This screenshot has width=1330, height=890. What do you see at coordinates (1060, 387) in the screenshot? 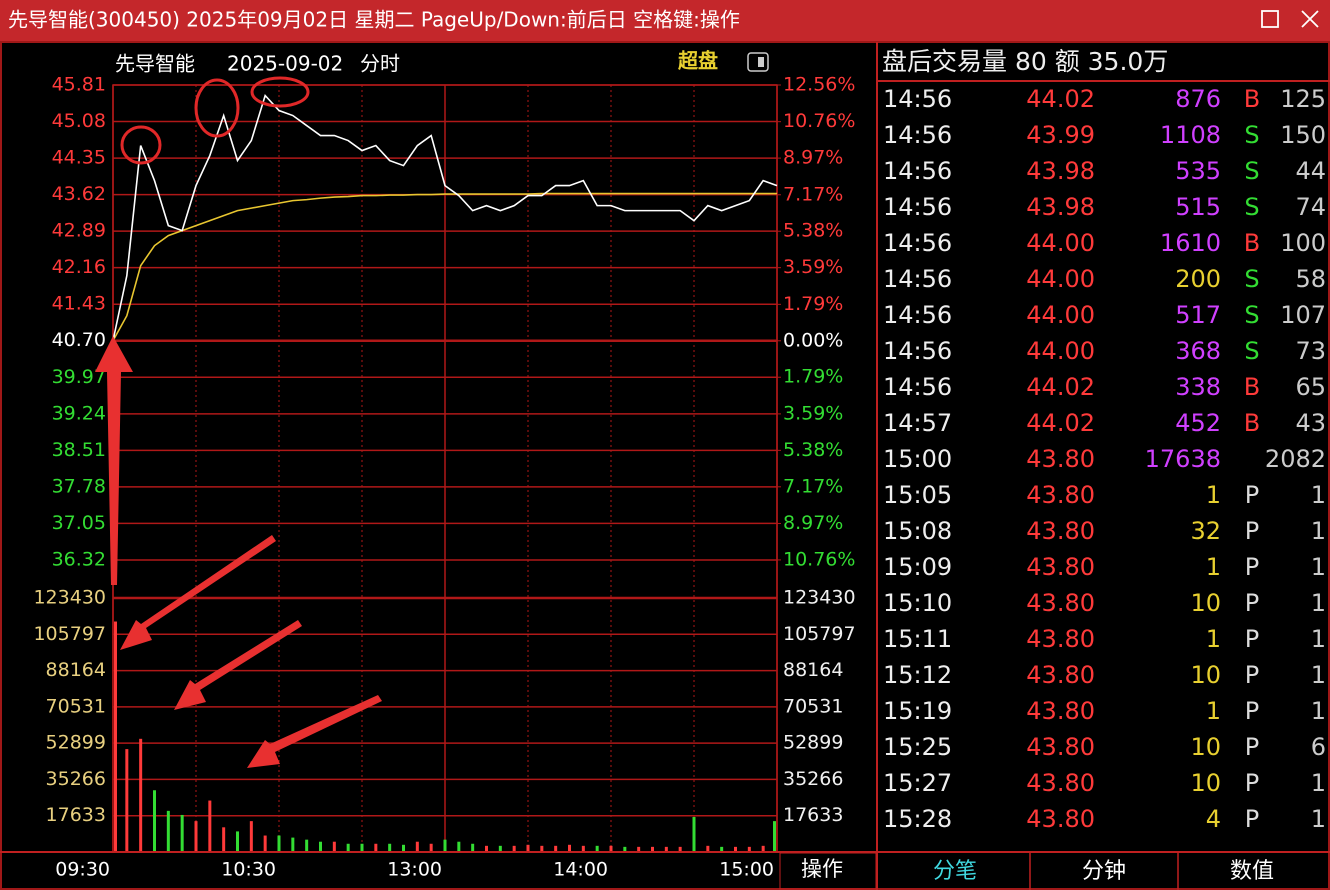
I see `trade-price: 44.02` at bounding box center [1060, 387].